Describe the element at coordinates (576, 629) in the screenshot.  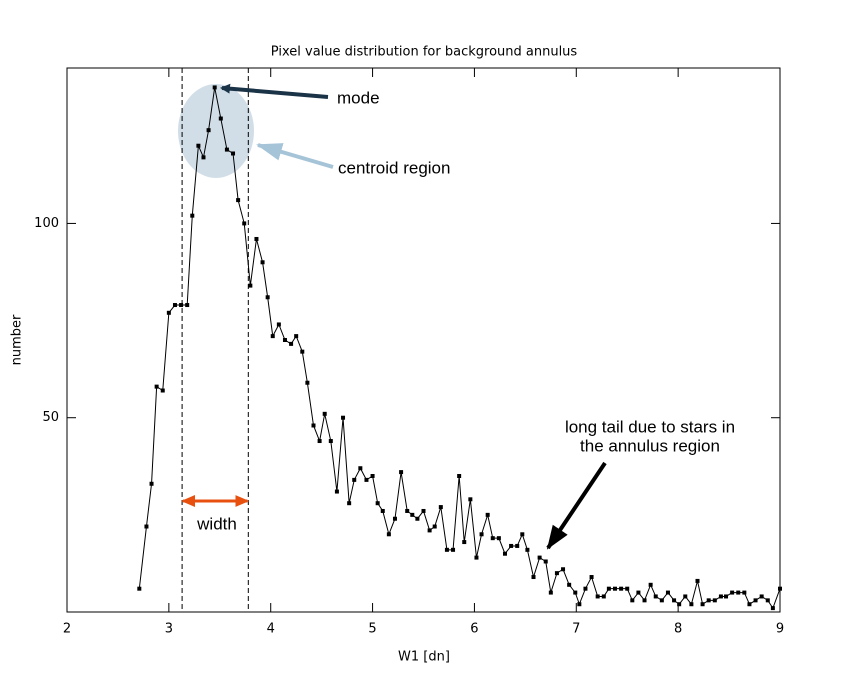
I see `x-tick-label: 7` at that location.